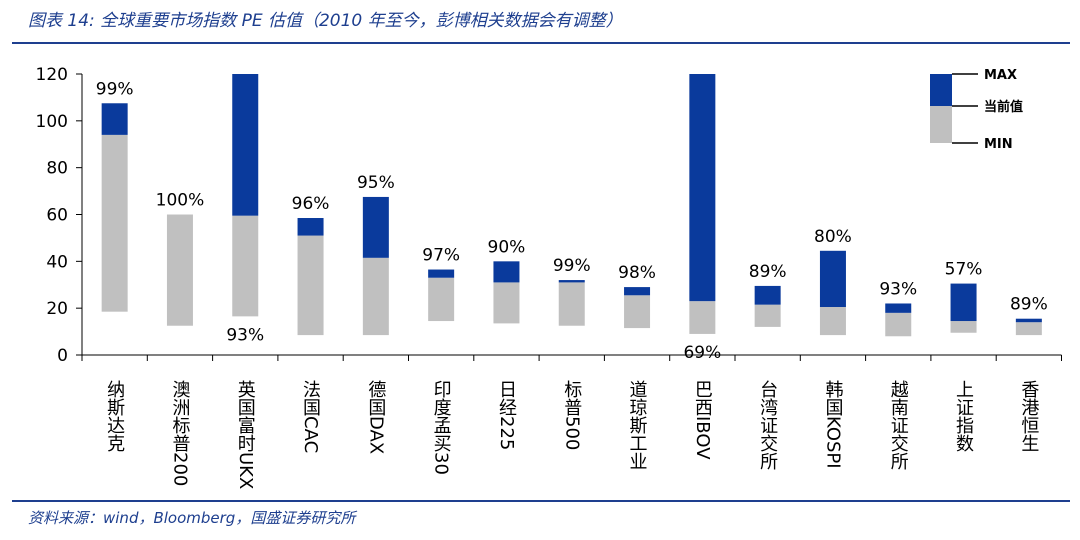 Image resolution: width=1080 pixels, height=540 pixels. I want to click on category-label: 法国CAC, so click(310, 416).